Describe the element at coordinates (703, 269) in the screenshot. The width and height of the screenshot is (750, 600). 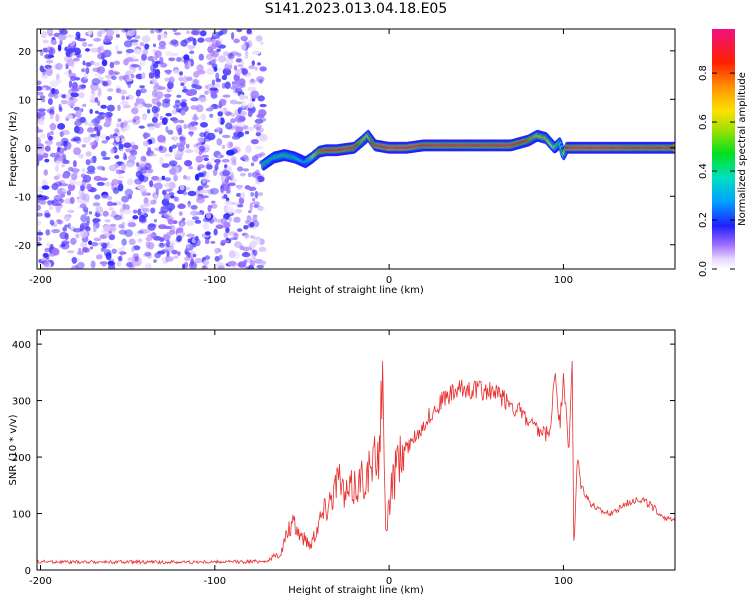
I see `colorbar-tick-label: 0.0` at that location.